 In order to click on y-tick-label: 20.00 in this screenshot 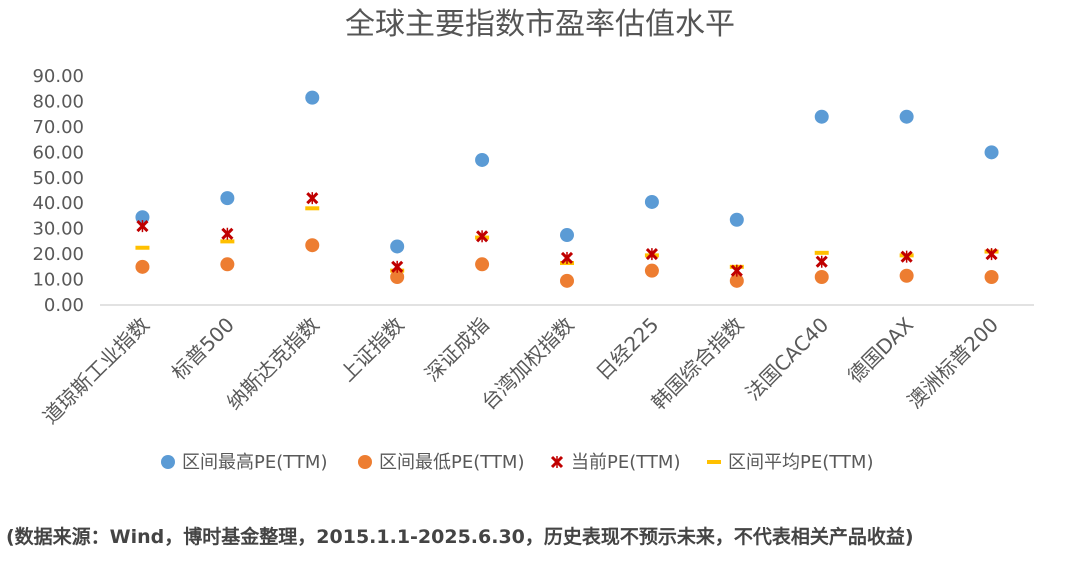, I will do `click(58, 254)`.